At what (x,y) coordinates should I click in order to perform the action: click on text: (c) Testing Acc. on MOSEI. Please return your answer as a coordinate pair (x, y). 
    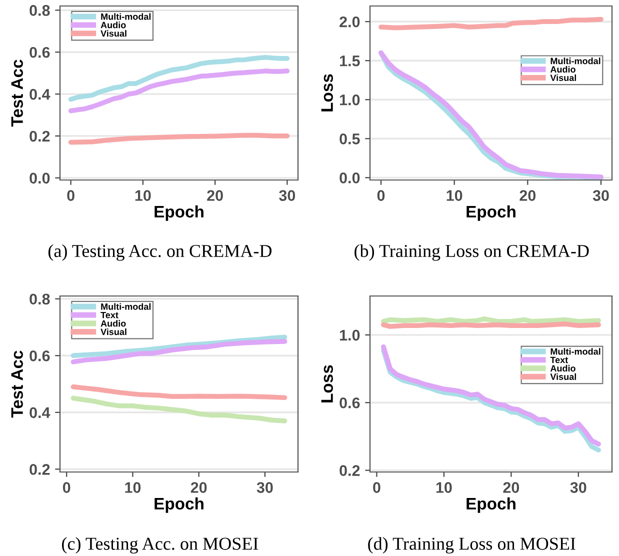
    Looking at the image, I should click on (160, 545).